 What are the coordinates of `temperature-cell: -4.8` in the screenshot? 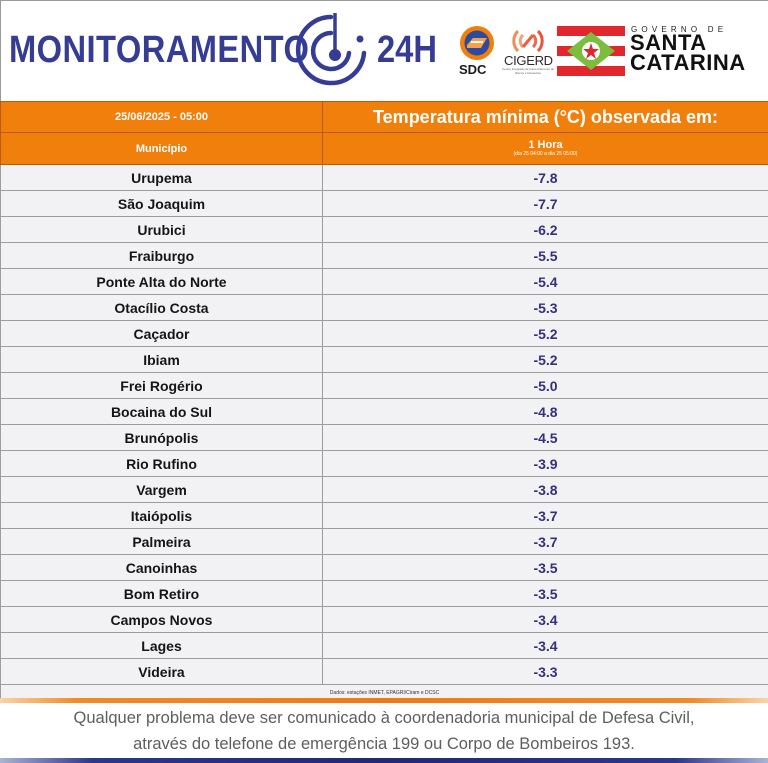 It's located at (545, 411).